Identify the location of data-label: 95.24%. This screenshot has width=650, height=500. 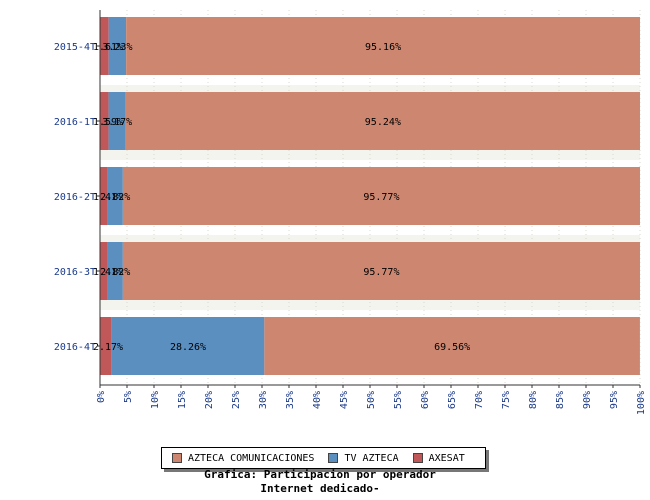
(383, 122).